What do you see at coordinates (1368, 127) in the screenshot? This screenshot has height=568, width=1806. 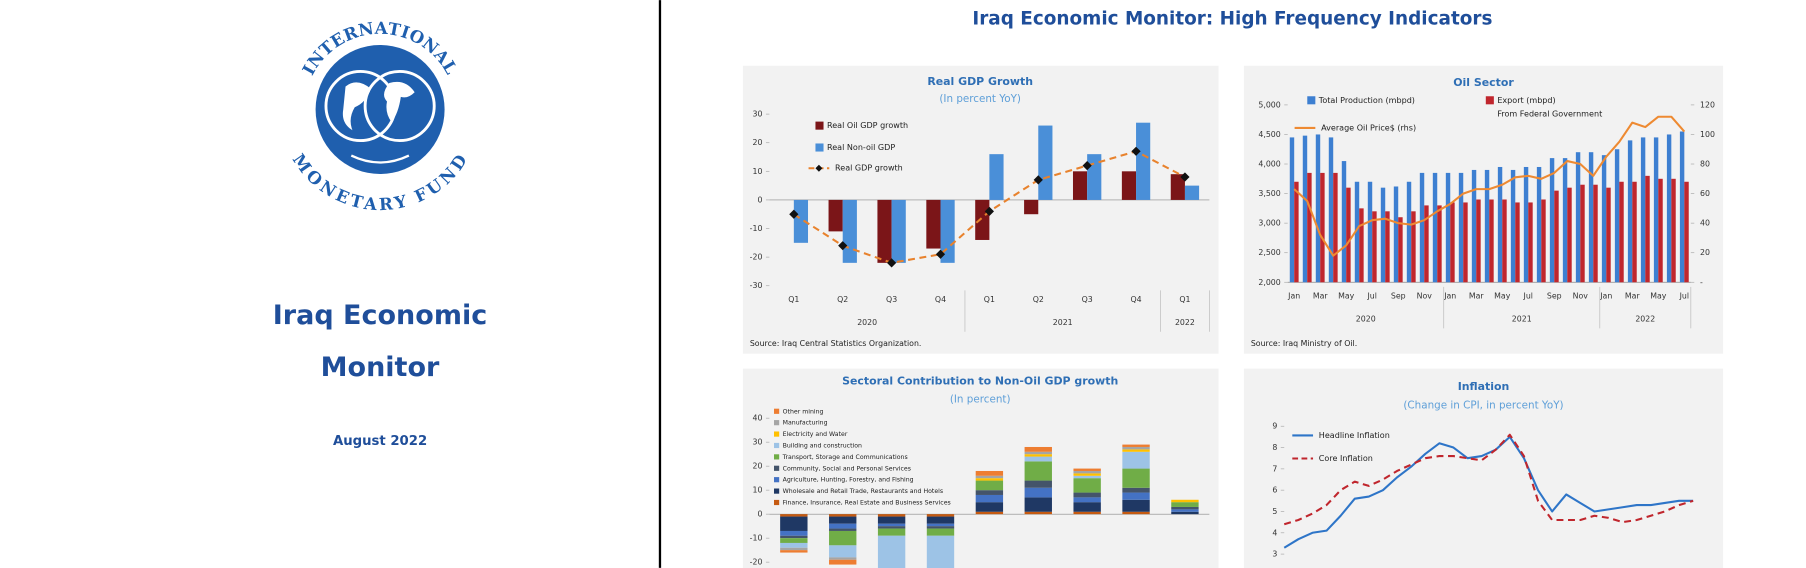 I see `legend-label: Average Oil Price$ (rhs)` at bounding box center [1368, 127].